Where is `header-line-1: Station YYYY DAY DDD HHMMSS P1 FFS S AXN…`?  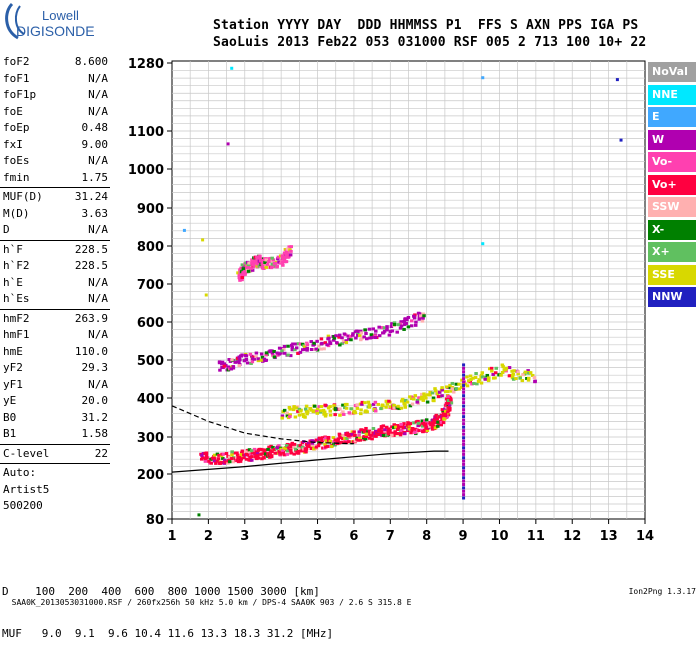 header-line-1: Station YYYY DAY DDD HHMMSS P1 FFS S AXN… is located at coordinates (426, 25).